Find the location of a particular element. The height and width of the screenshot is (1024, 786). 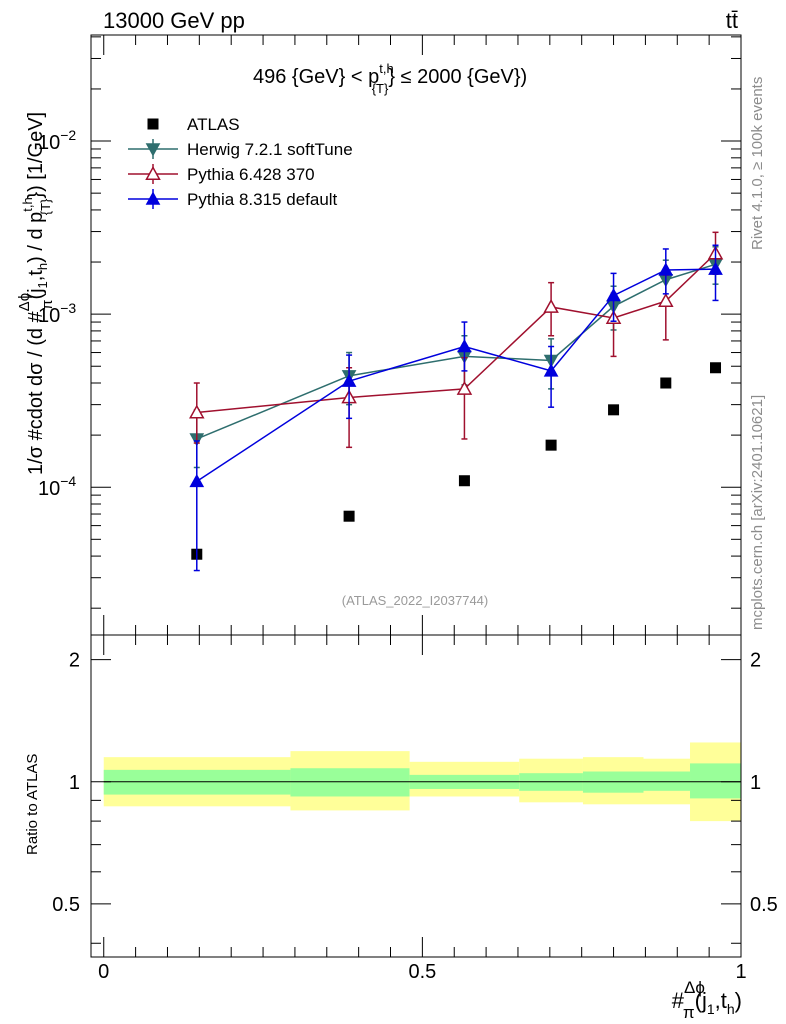

x-axis-label: #Δϕ π(j1,th) is located at coordinates (707, 1000).